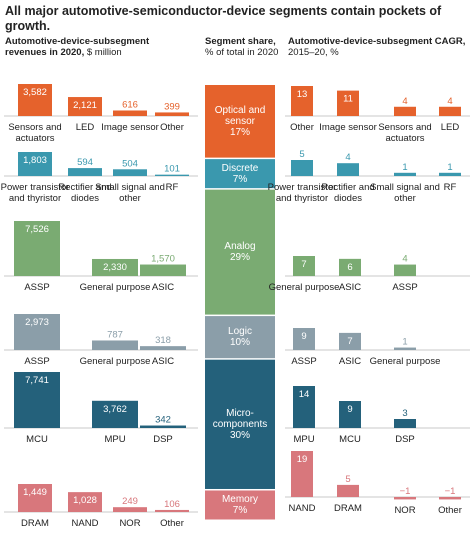 This screenshot has height=537, width=474. I want to click on segment-name: Analog, so click(240, 247).